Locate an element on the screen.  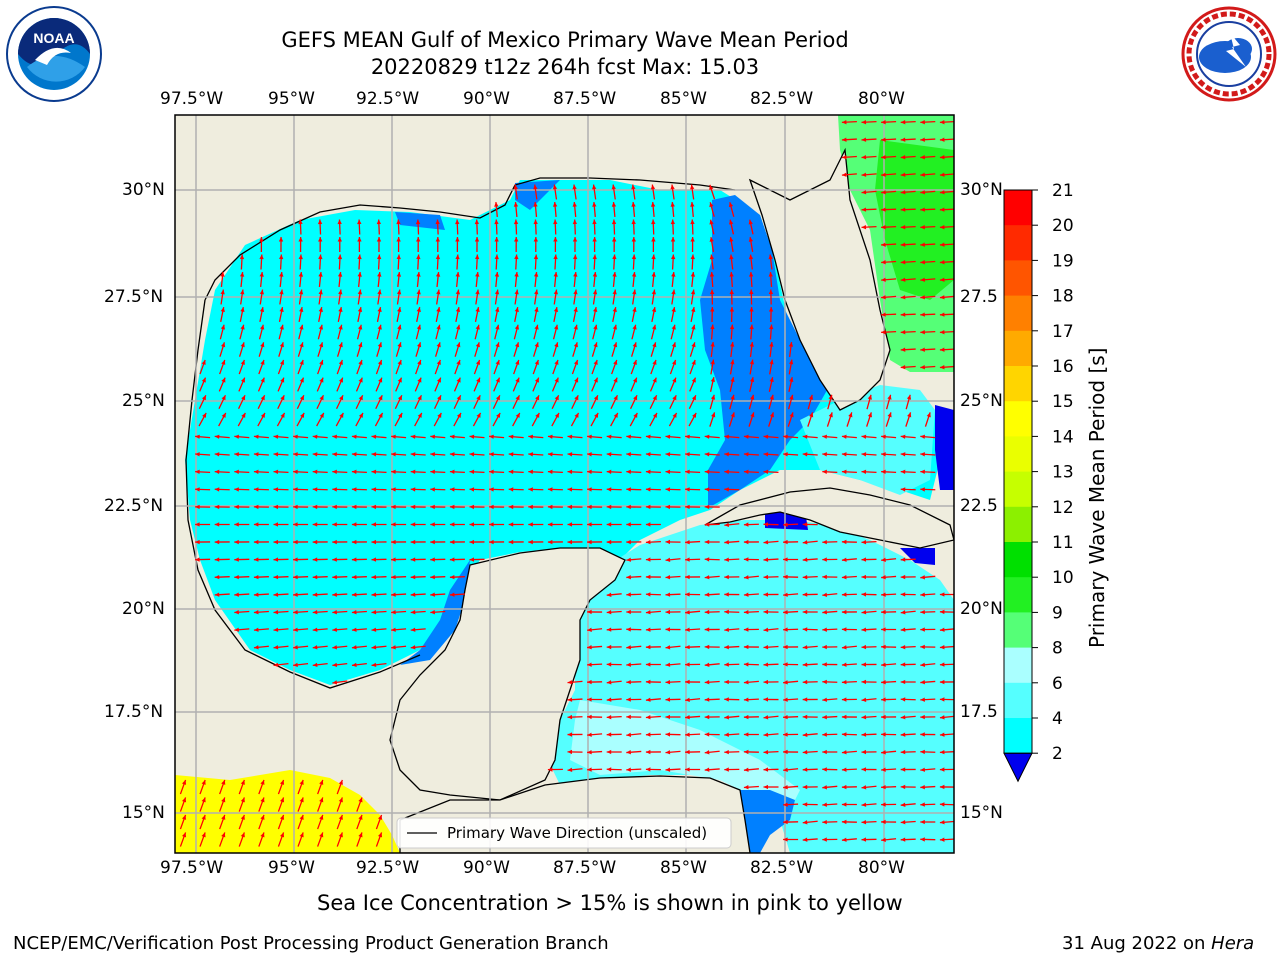
colorbar-segment is located at coordinates (1018, 454).